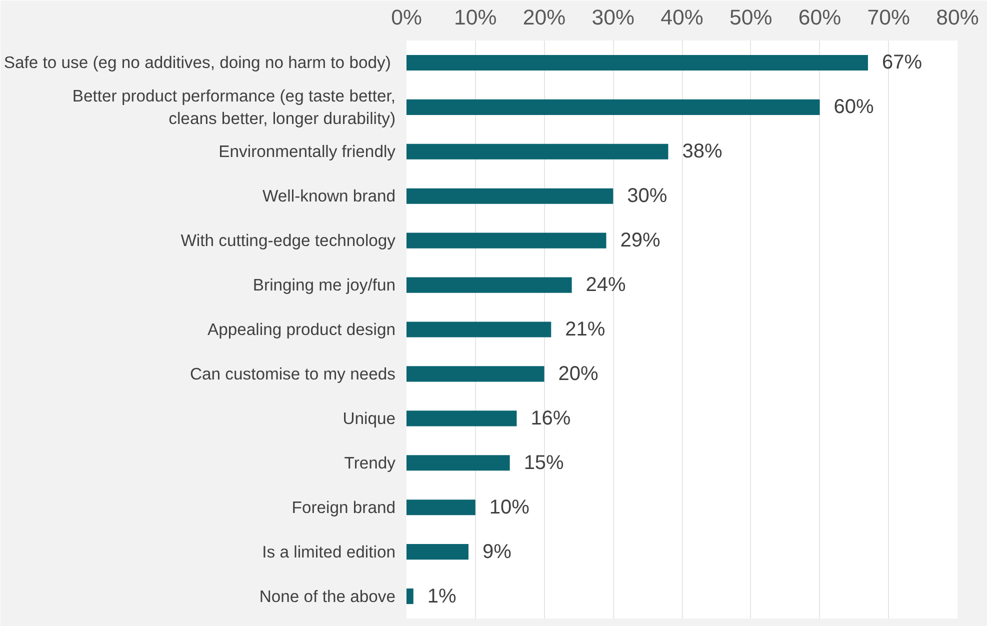 The height and width of the screenshot is (626, 987). What do you see at coordinates (902, 63) in the screenshot?
I see `data-label: 67%` at bounding box center [902, 63].